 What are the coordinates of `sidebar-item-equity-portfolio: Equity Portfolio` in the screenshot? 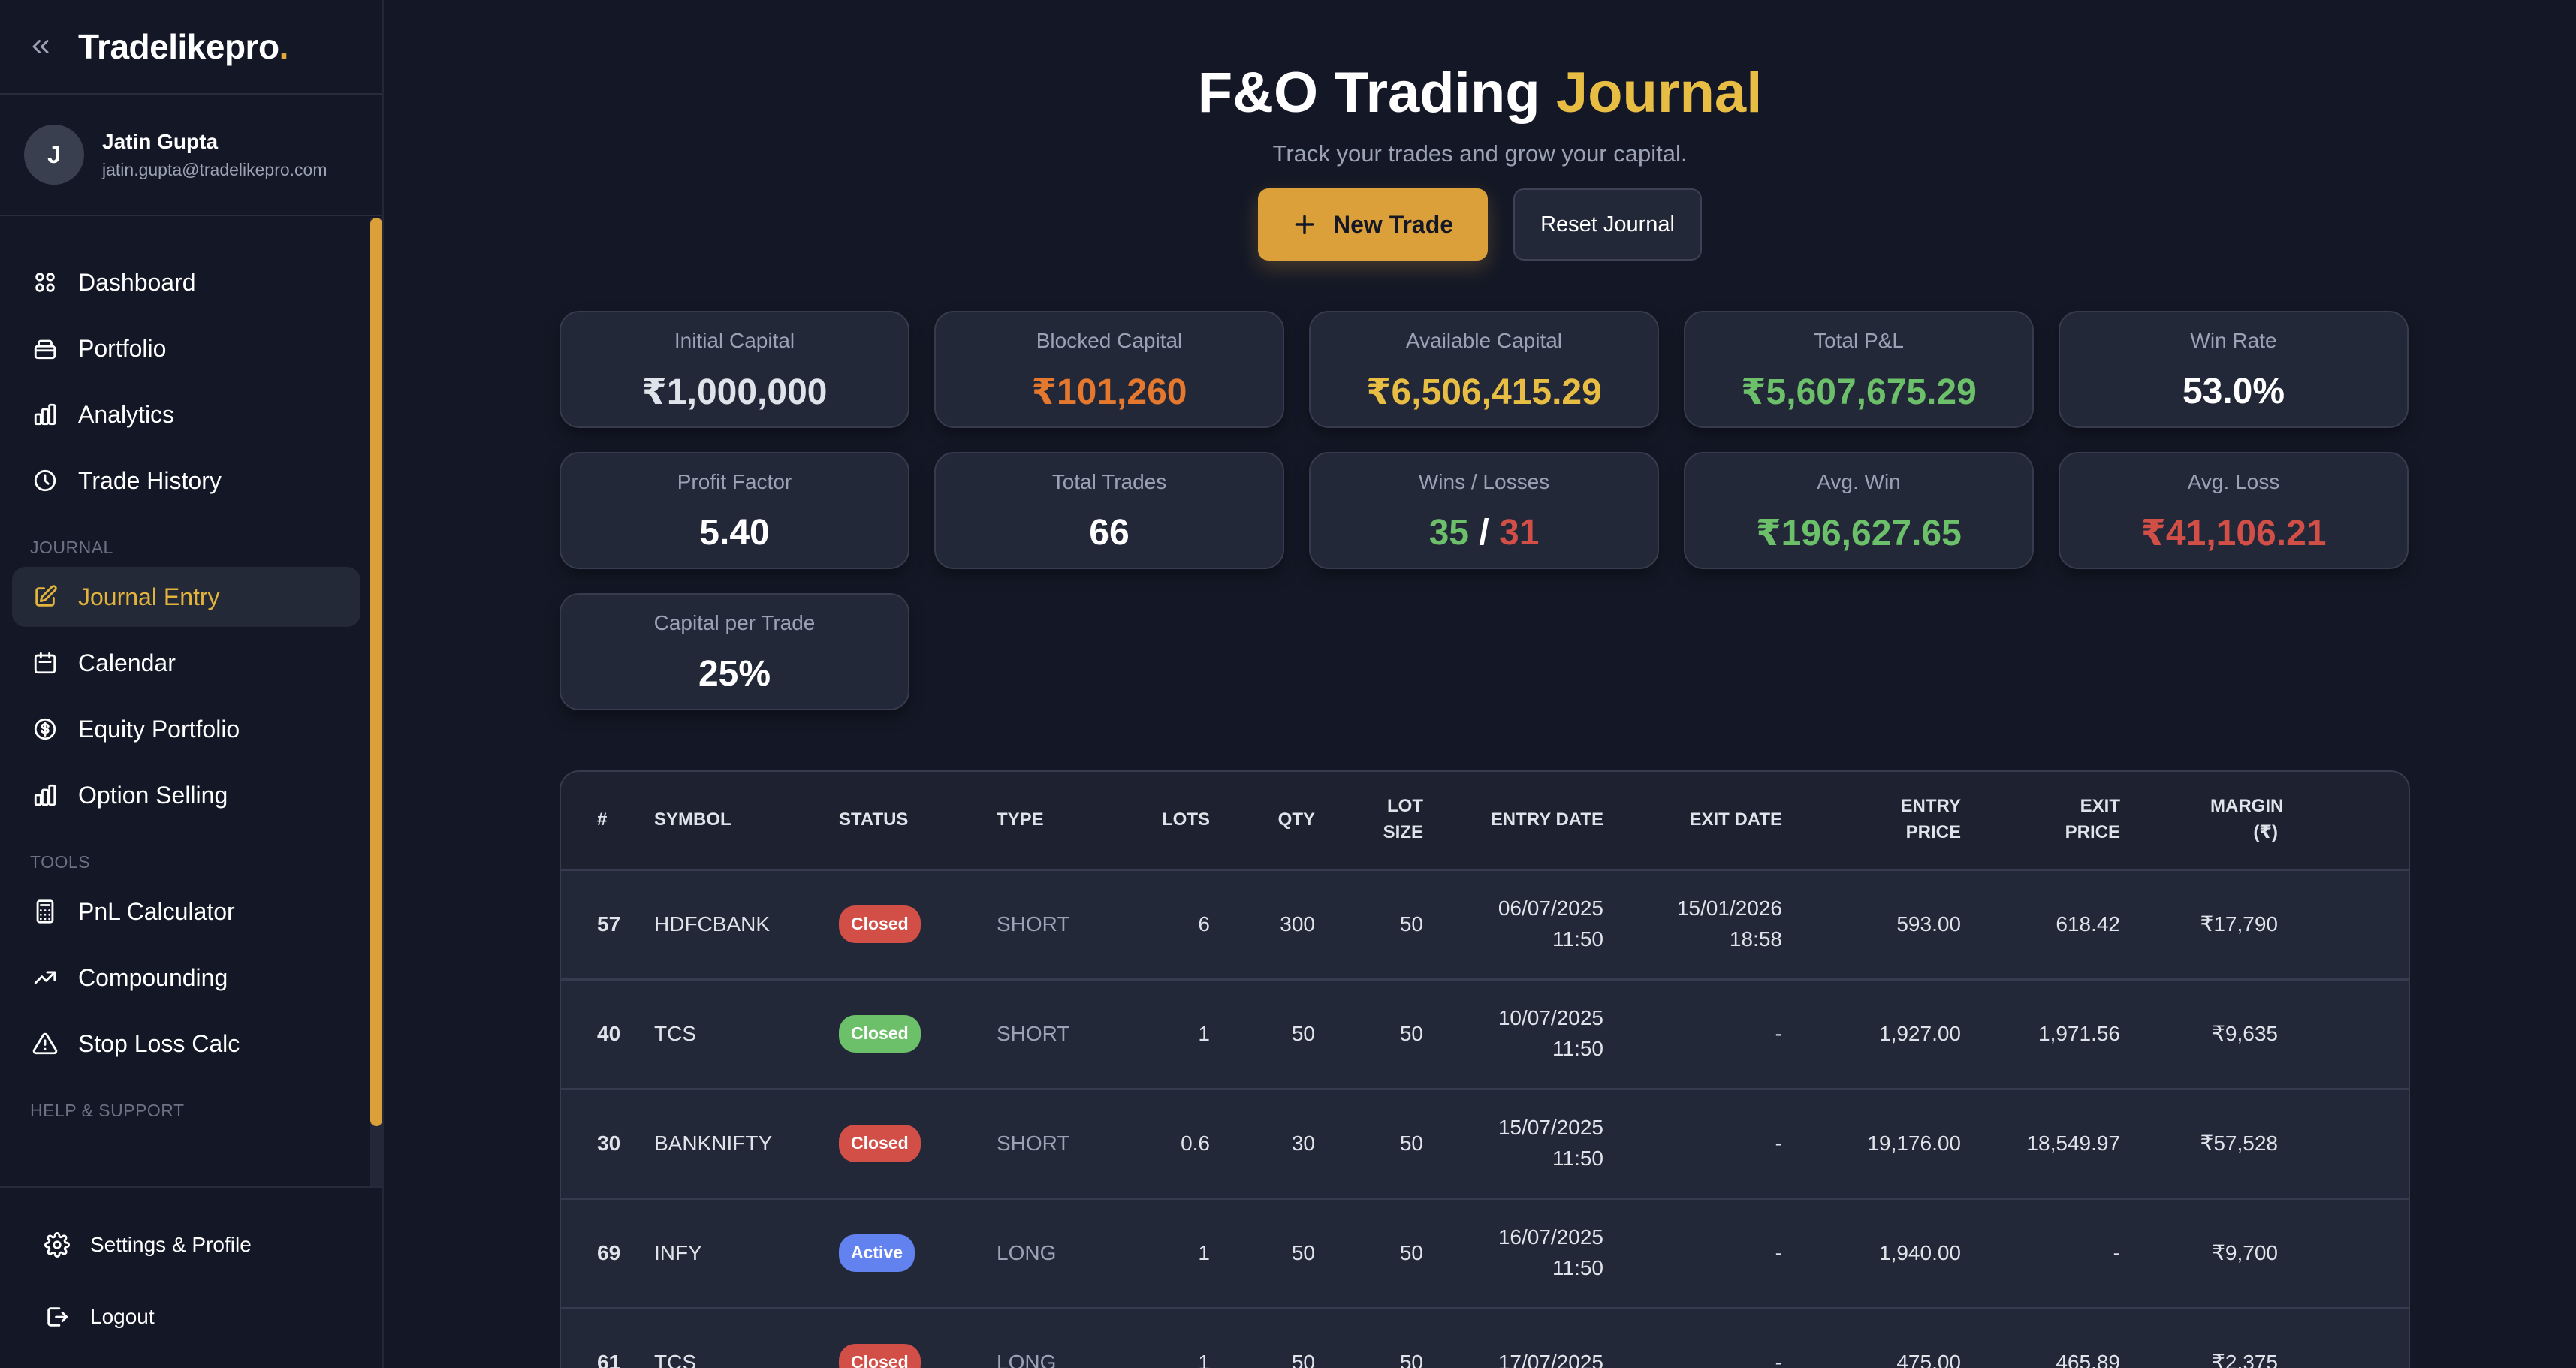 It's located at (186, 729).